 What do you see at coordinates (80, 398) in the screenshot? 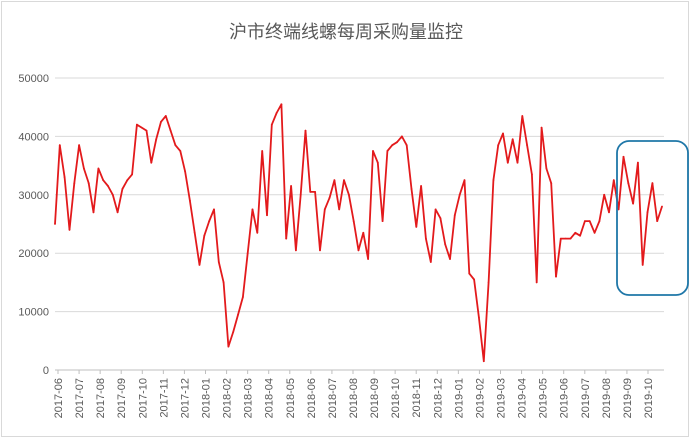
I see `x-tick-label: 2017-07` at bounding box center [80, 398].